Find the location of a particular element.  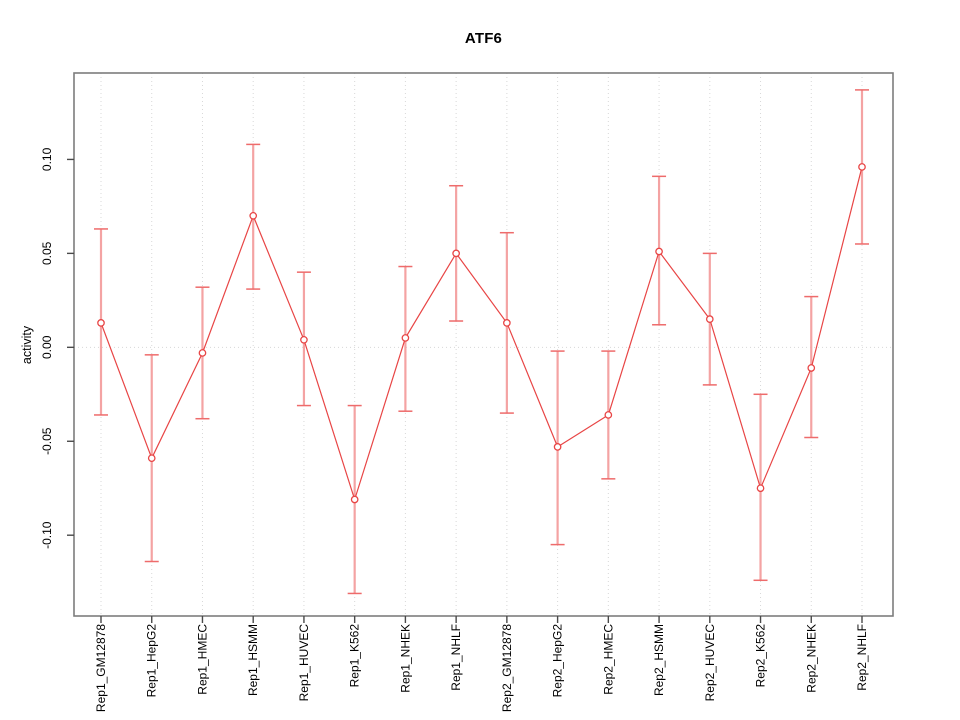

x-tick-label: Rep2_GM12878 is located at coordinates (507, 668).